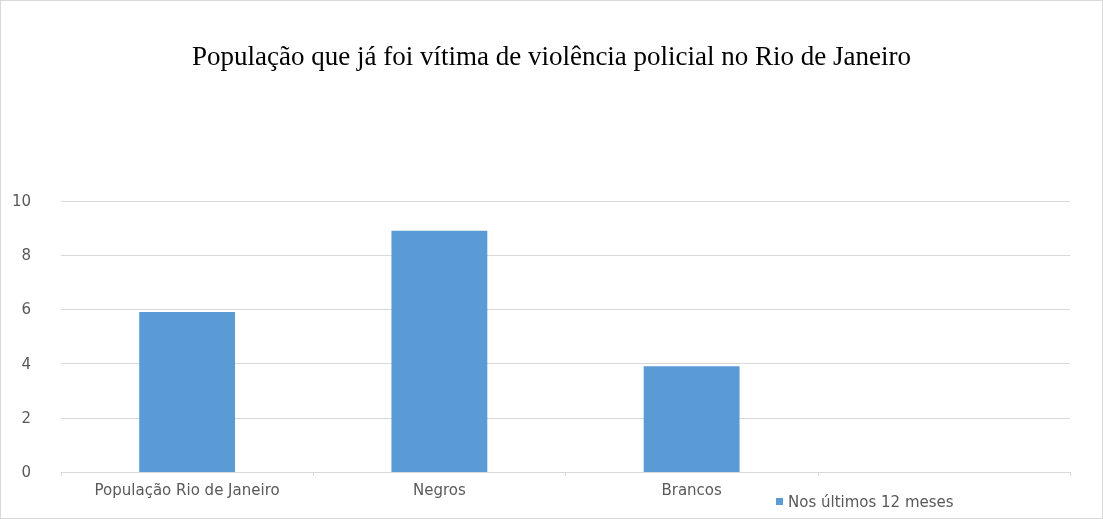 Image resolution: width=1103 pixels, height=519 pixels. I want to click on x-tick-label: População Rio de Janeiro, so click(187, 489).